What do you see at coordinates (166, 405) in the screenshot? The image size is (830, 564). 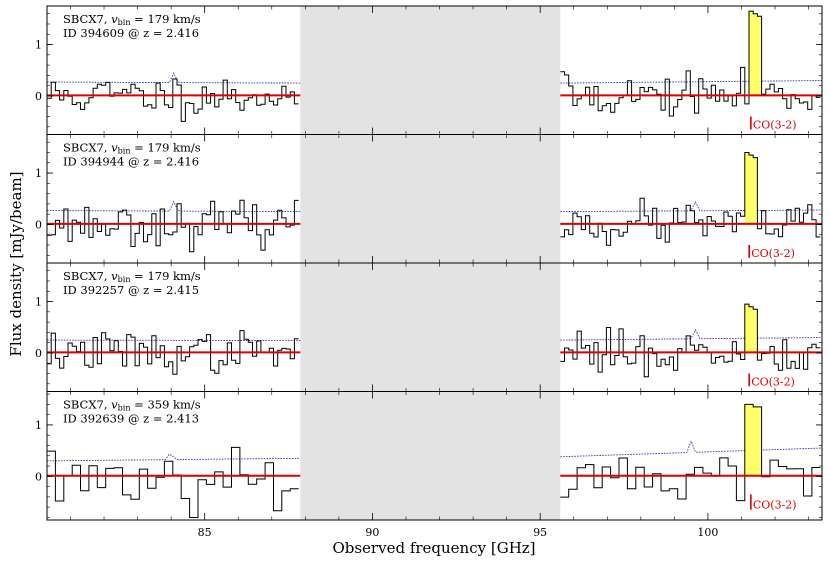 I see `vbin-value: = 359 km/s` at bounding box center [166, 405].